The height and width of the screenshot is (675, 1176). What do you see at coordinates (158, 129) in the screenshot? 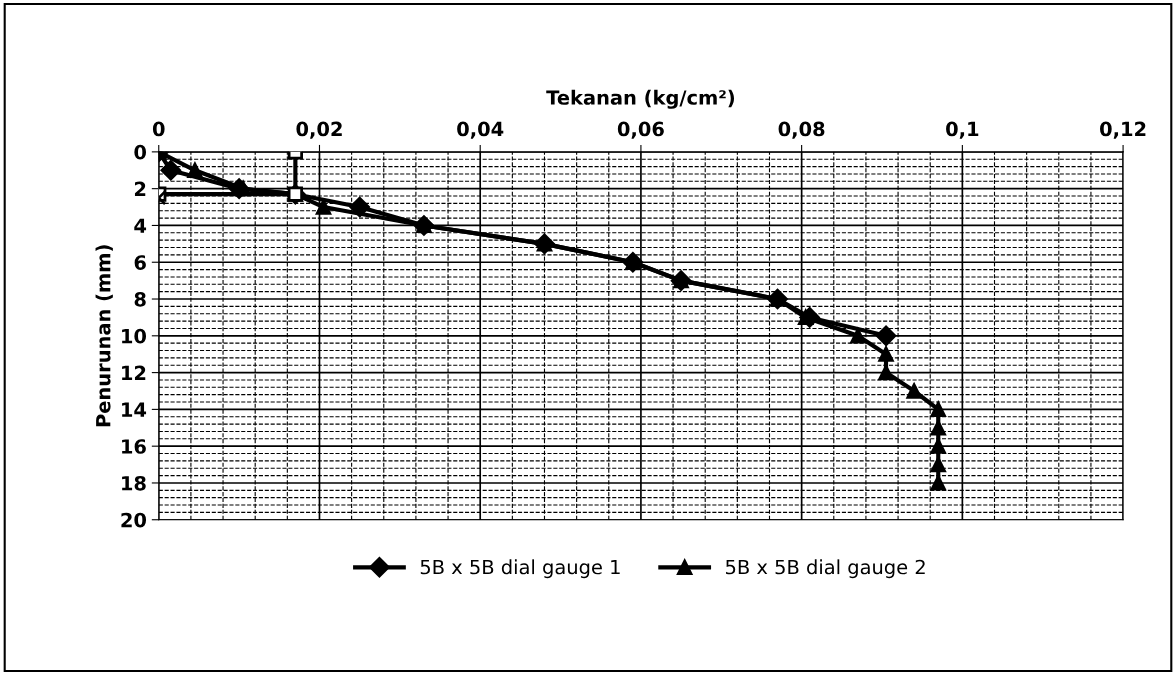
I see `x-tick-label: 0` at bounding box center [158, 129].